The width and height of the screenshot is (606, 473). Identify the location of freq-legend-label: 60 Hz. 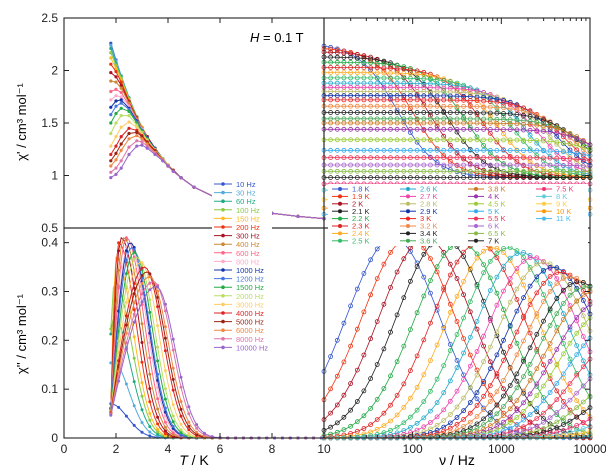
(246, 201).